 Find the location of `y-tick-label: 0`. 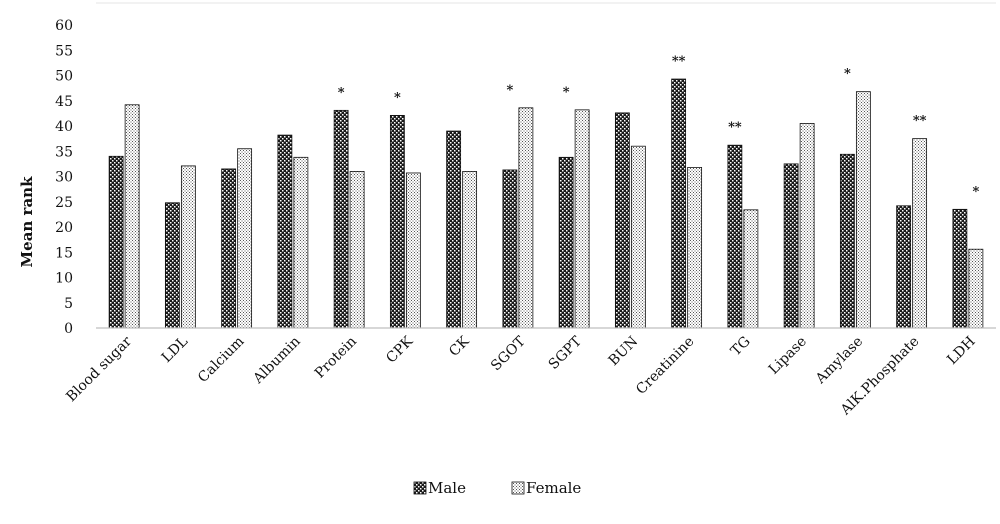

y-tick-label: 0 is located at coordinates (68, 329).